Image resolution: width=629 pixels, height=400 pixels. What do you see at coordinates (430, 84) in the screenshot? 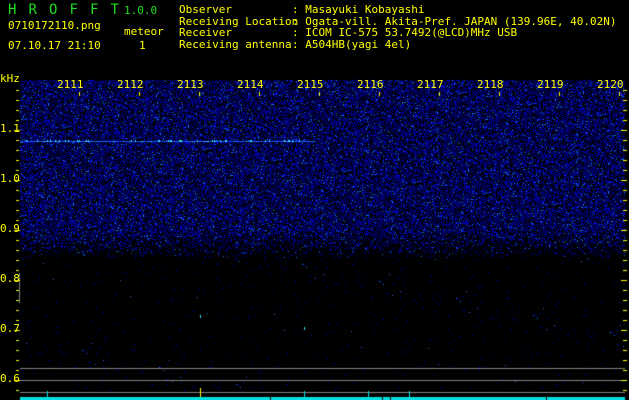
I see `time-label: 2117` at bounding box center [430, 84].